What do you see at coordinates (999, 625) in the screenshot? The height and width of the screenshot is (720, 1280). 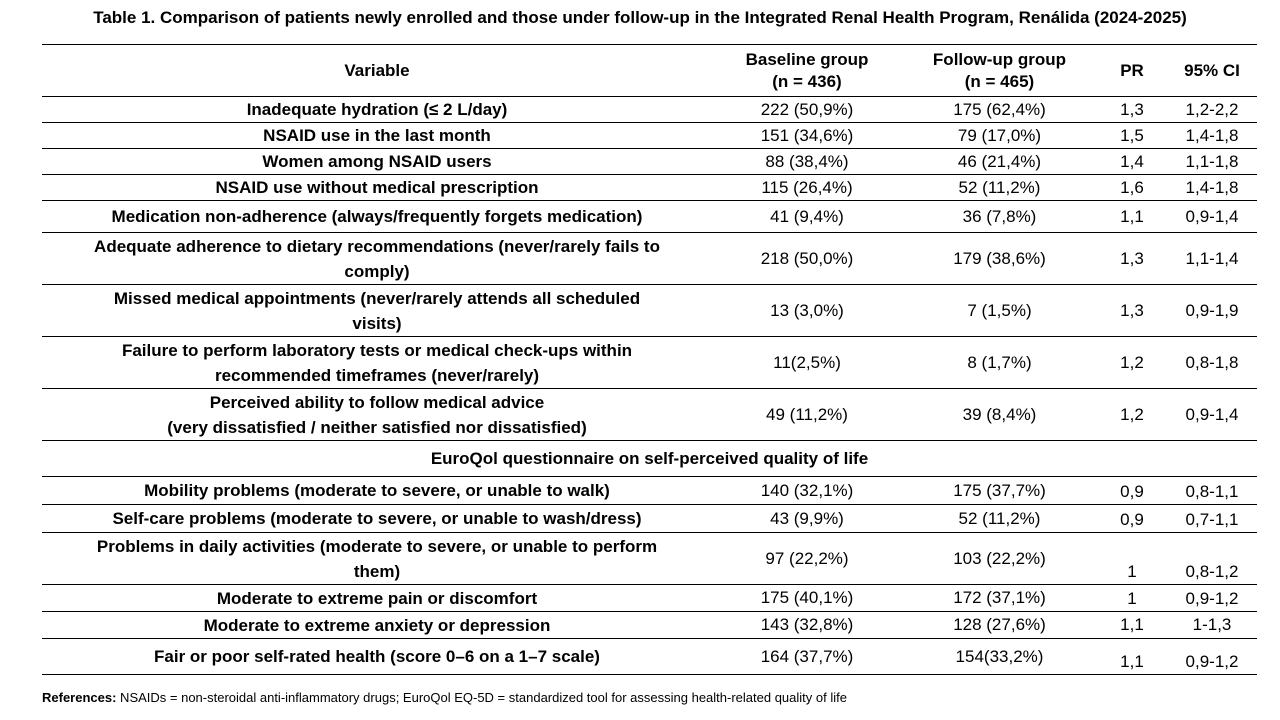 I see `row-followup: 128 (27,6%)` at bounding box center [999, 625].